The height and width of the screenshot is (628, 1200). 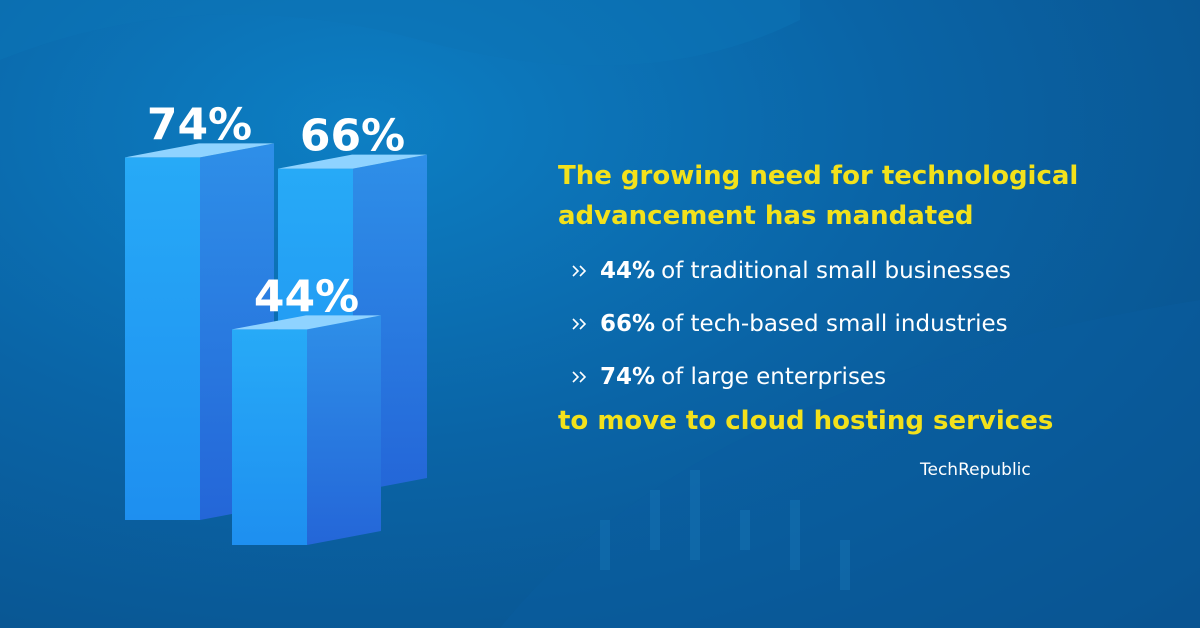 What do you see at coordinates (628, 377) in the screenshot?
I see `bullet-value: 74%` at bounding box center [628, 377].